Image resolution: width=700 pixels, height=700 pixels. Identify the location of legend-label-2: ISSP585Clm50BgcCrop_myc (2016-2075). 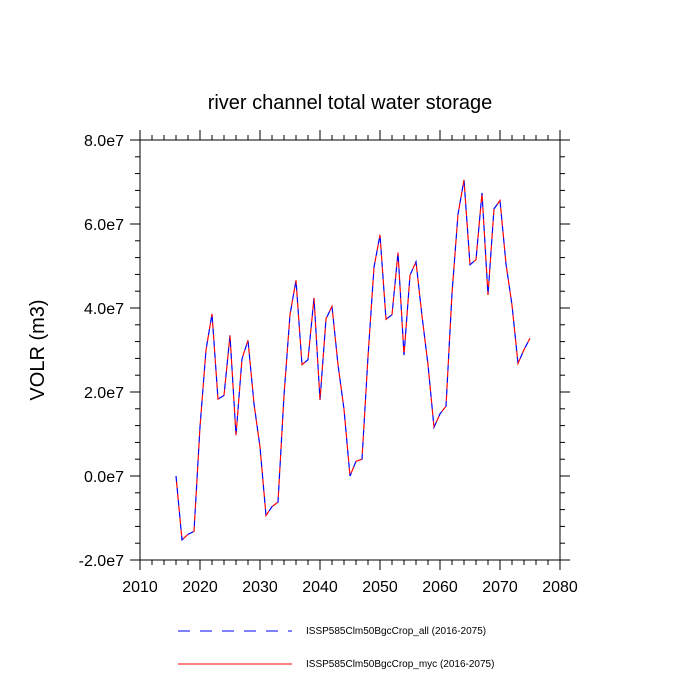
(400, 664).